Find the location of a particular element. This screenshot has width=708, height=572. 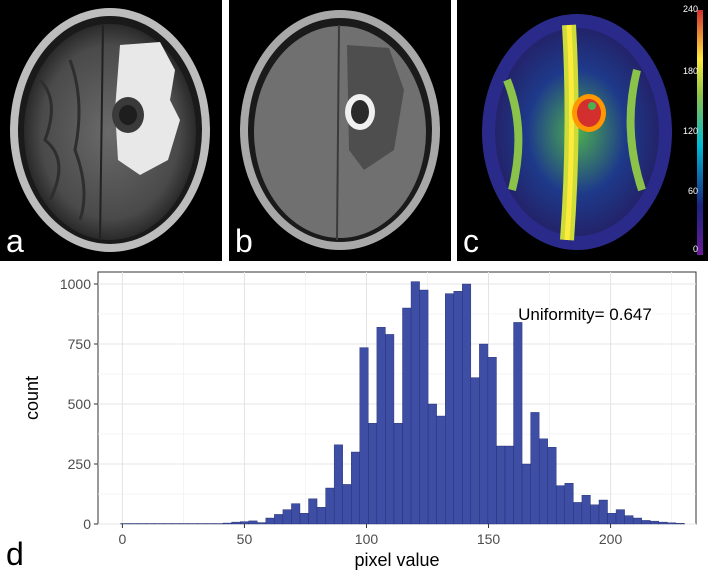

y-tick-label: 750 is located at coordinates (80, 344).